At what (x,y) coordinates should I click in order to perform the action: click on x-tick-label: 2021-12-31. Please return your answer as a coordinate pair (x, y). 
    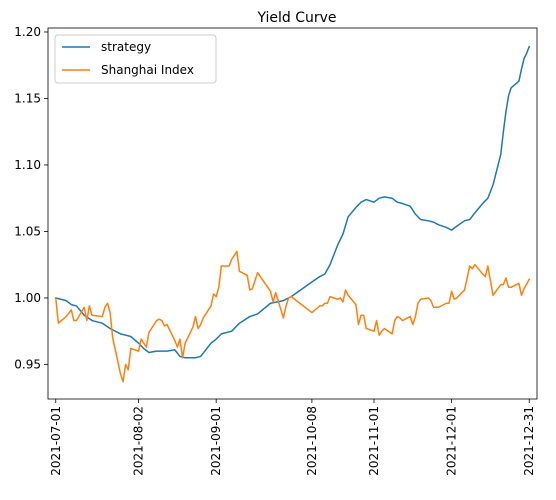
    Looking at the image, I should click on (529, 441).